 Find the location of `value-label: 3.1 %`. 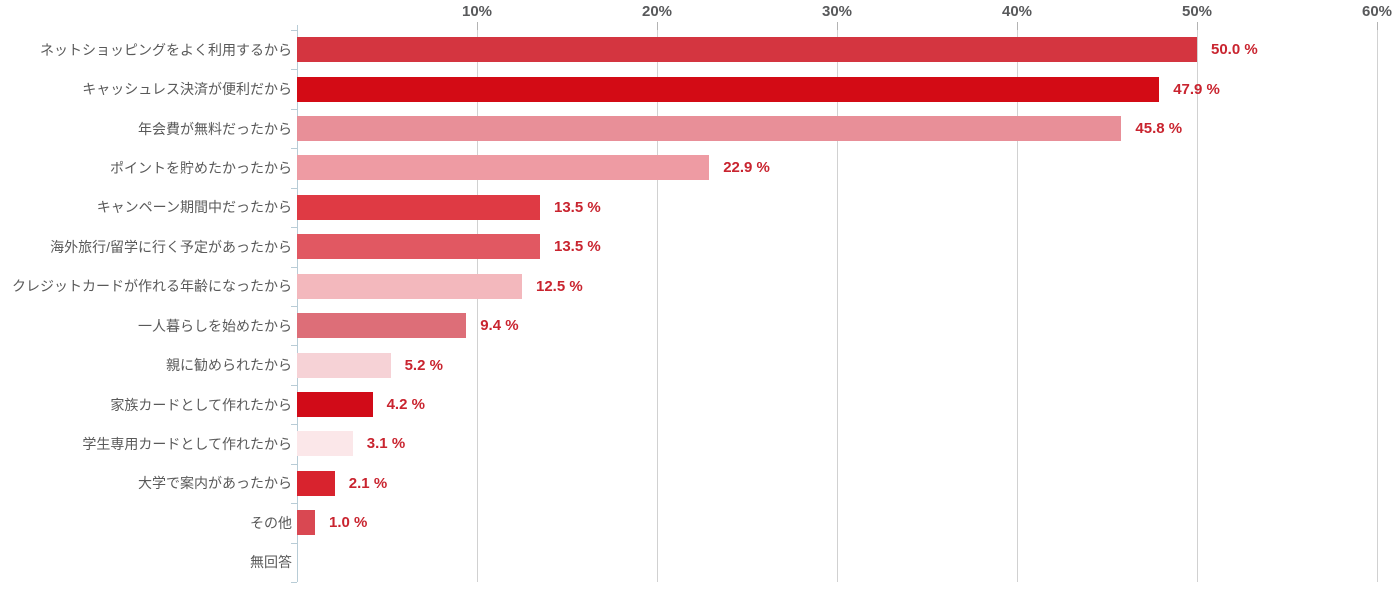

value-label: 3.1 % is located at coordinates (386, 444).